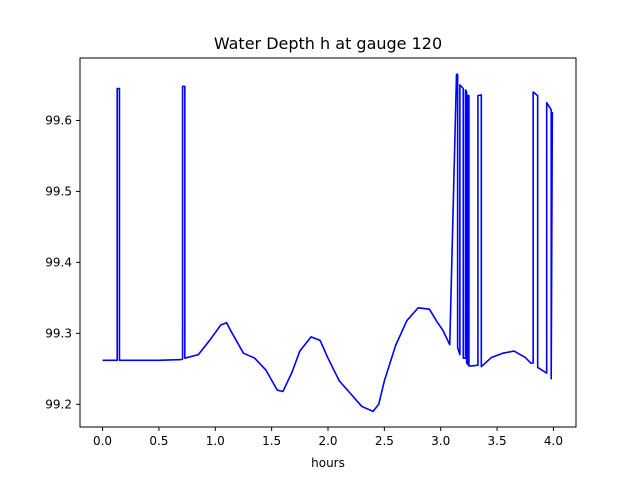  Describe the element at coordinates (497, 441) in the screenshot. I see `x-tick-label: 3.5` at that location.